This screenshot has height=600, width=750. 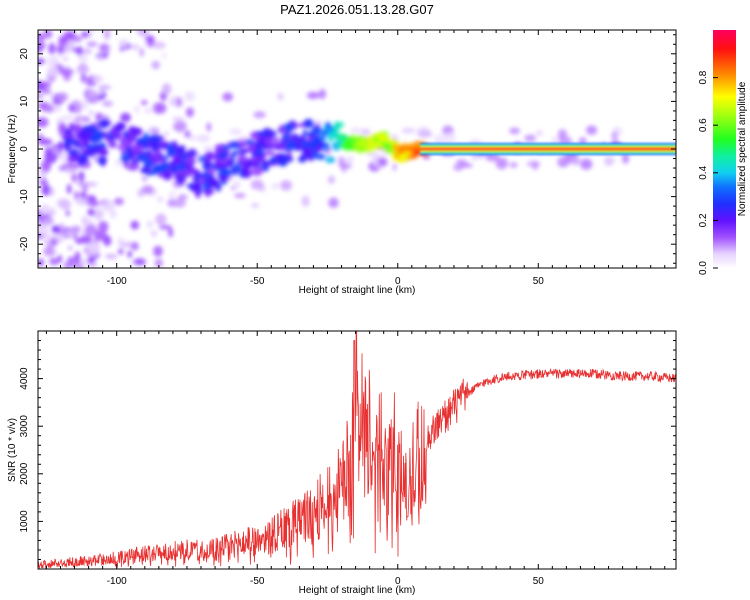 I want to click on spectrogram-xtick-label: 50, so click(x=539, y=281).